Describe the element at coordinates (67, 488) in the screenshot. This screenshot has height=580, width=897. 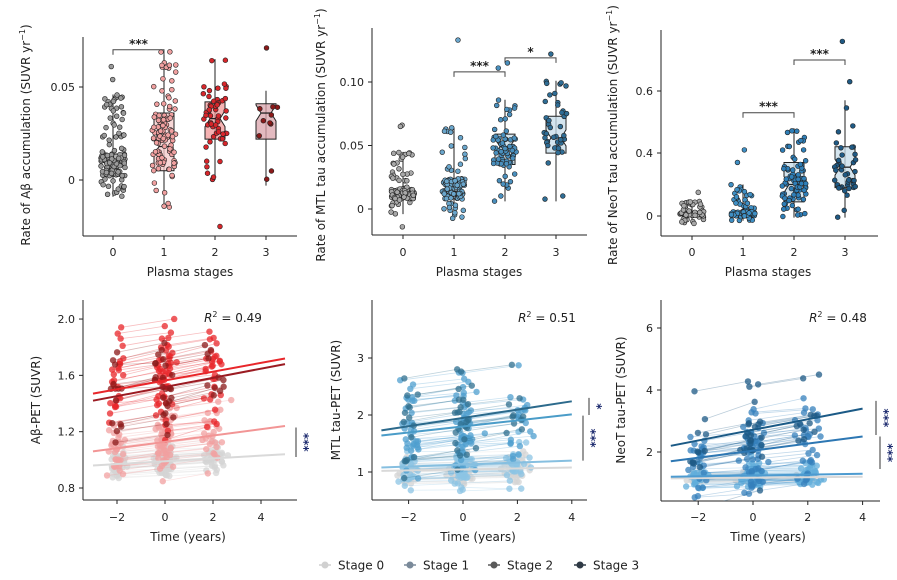
I see `y-tick-label: 0.8` at that location.